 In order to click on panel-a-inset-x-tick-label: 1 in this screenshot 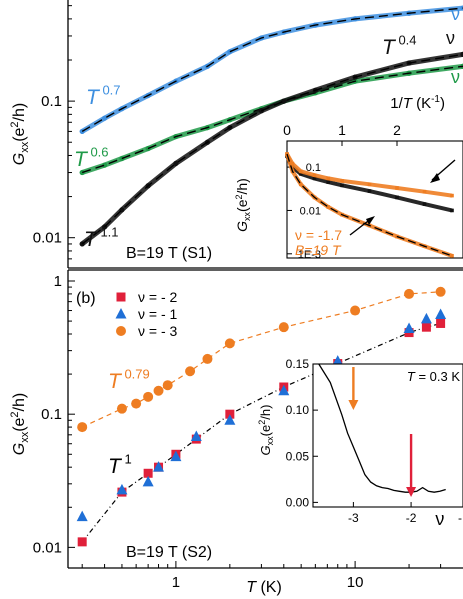, I will do `click(342, 130)`.